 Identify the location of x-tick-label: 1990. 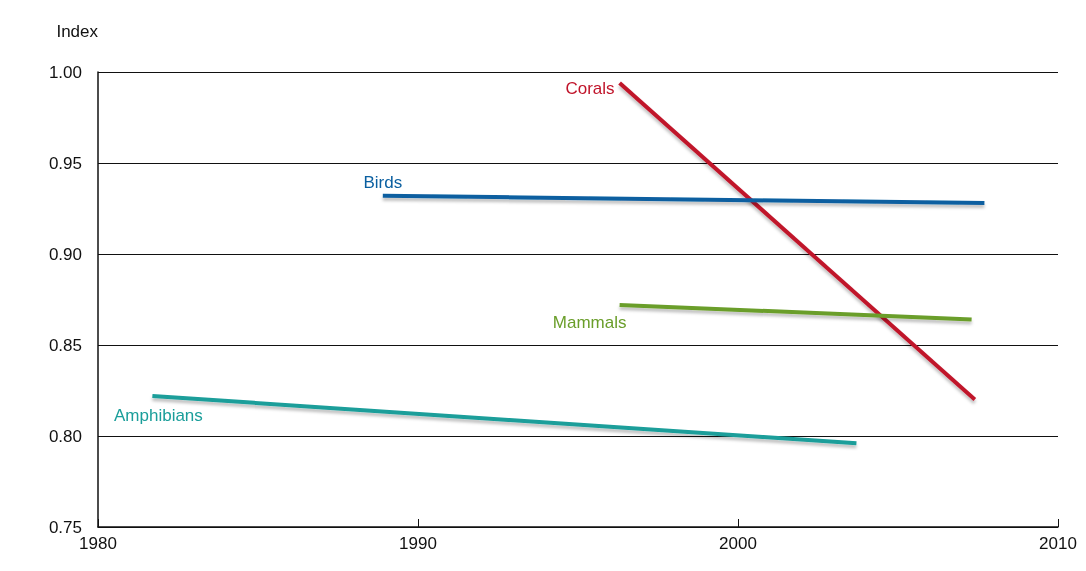
(418, 543).